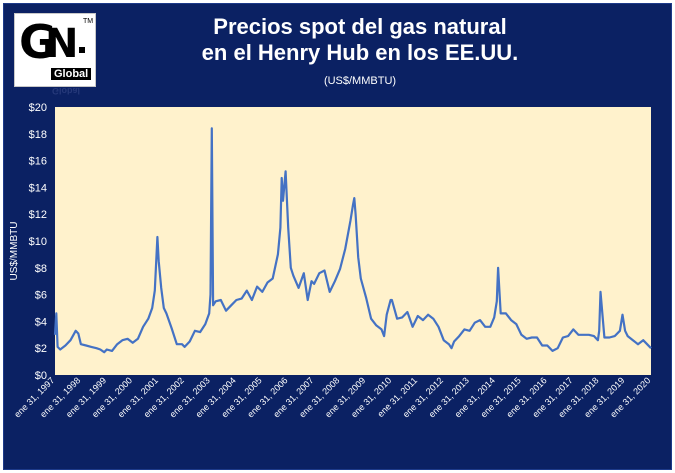 The image size is (675, 473). Describe the element at coordinates (38, 108) in the screenshot. I see `y-tick-label: $20` at that location.